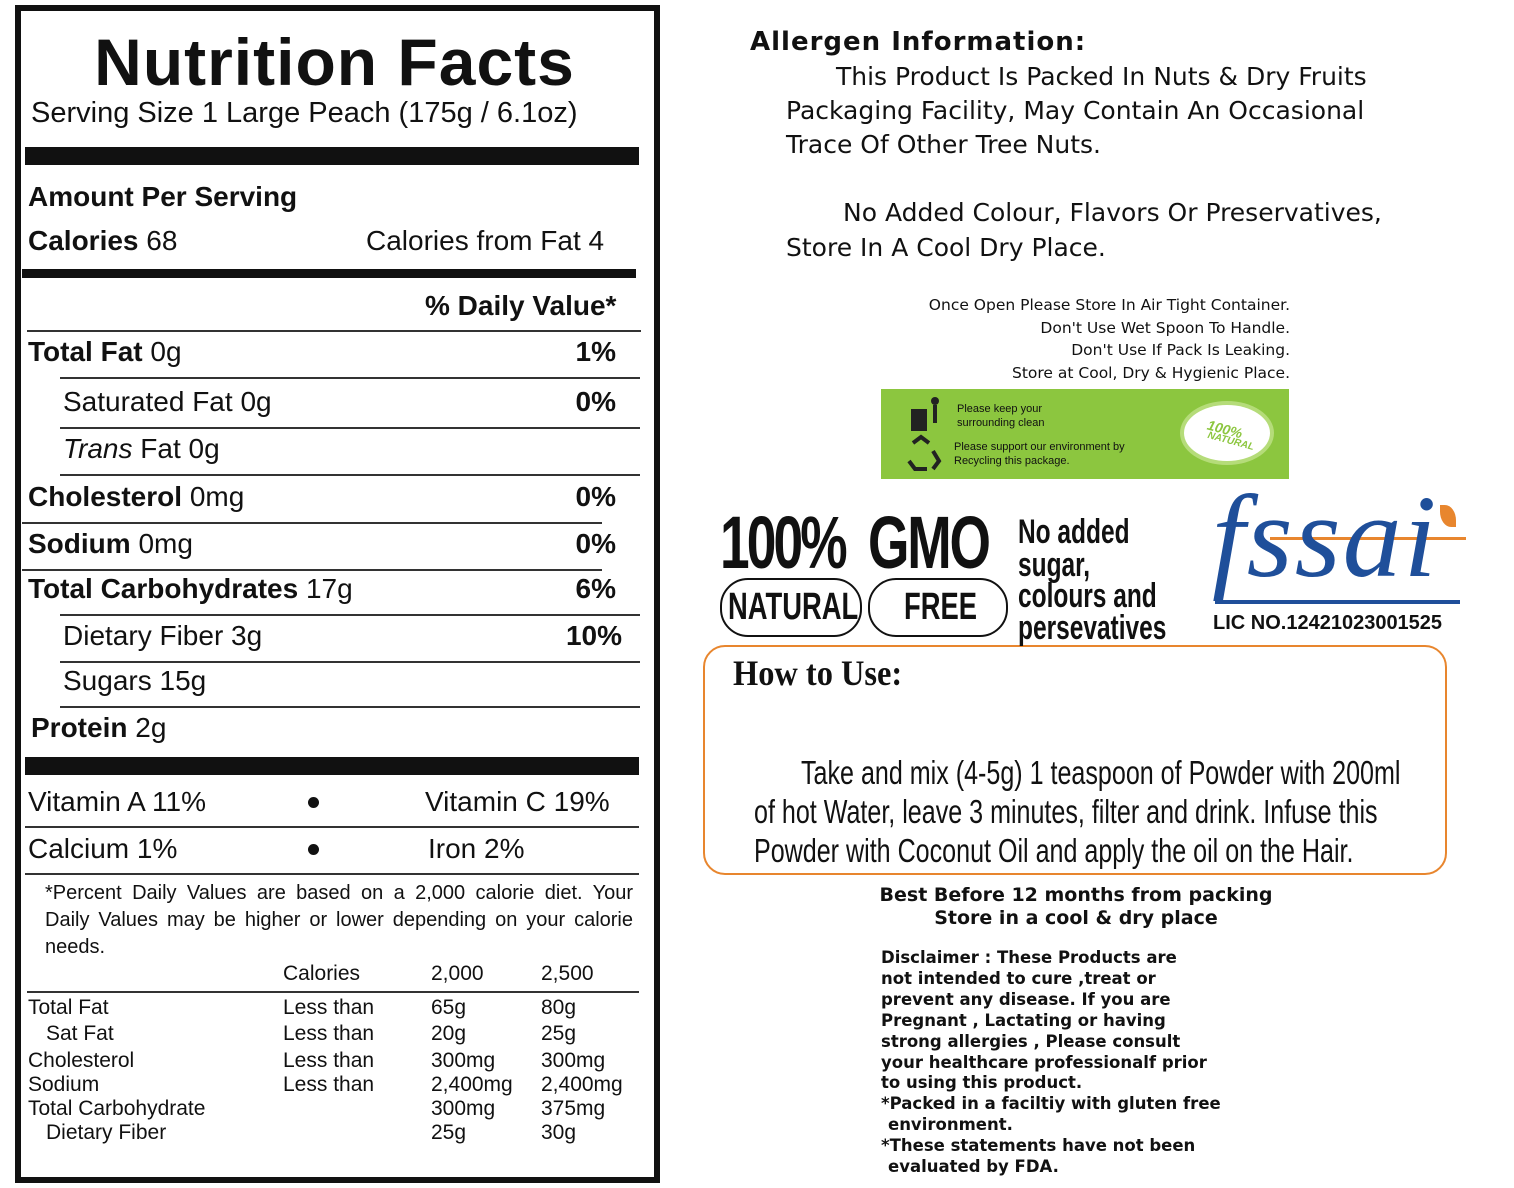 Image resolution: width=1514 pixels, height=1188 pixels. What do you see at coordinates (1038, 1146) in the screenshot?
I see `disclaimer-text: *These statements have not been` at bounding box center [1038, 1146].